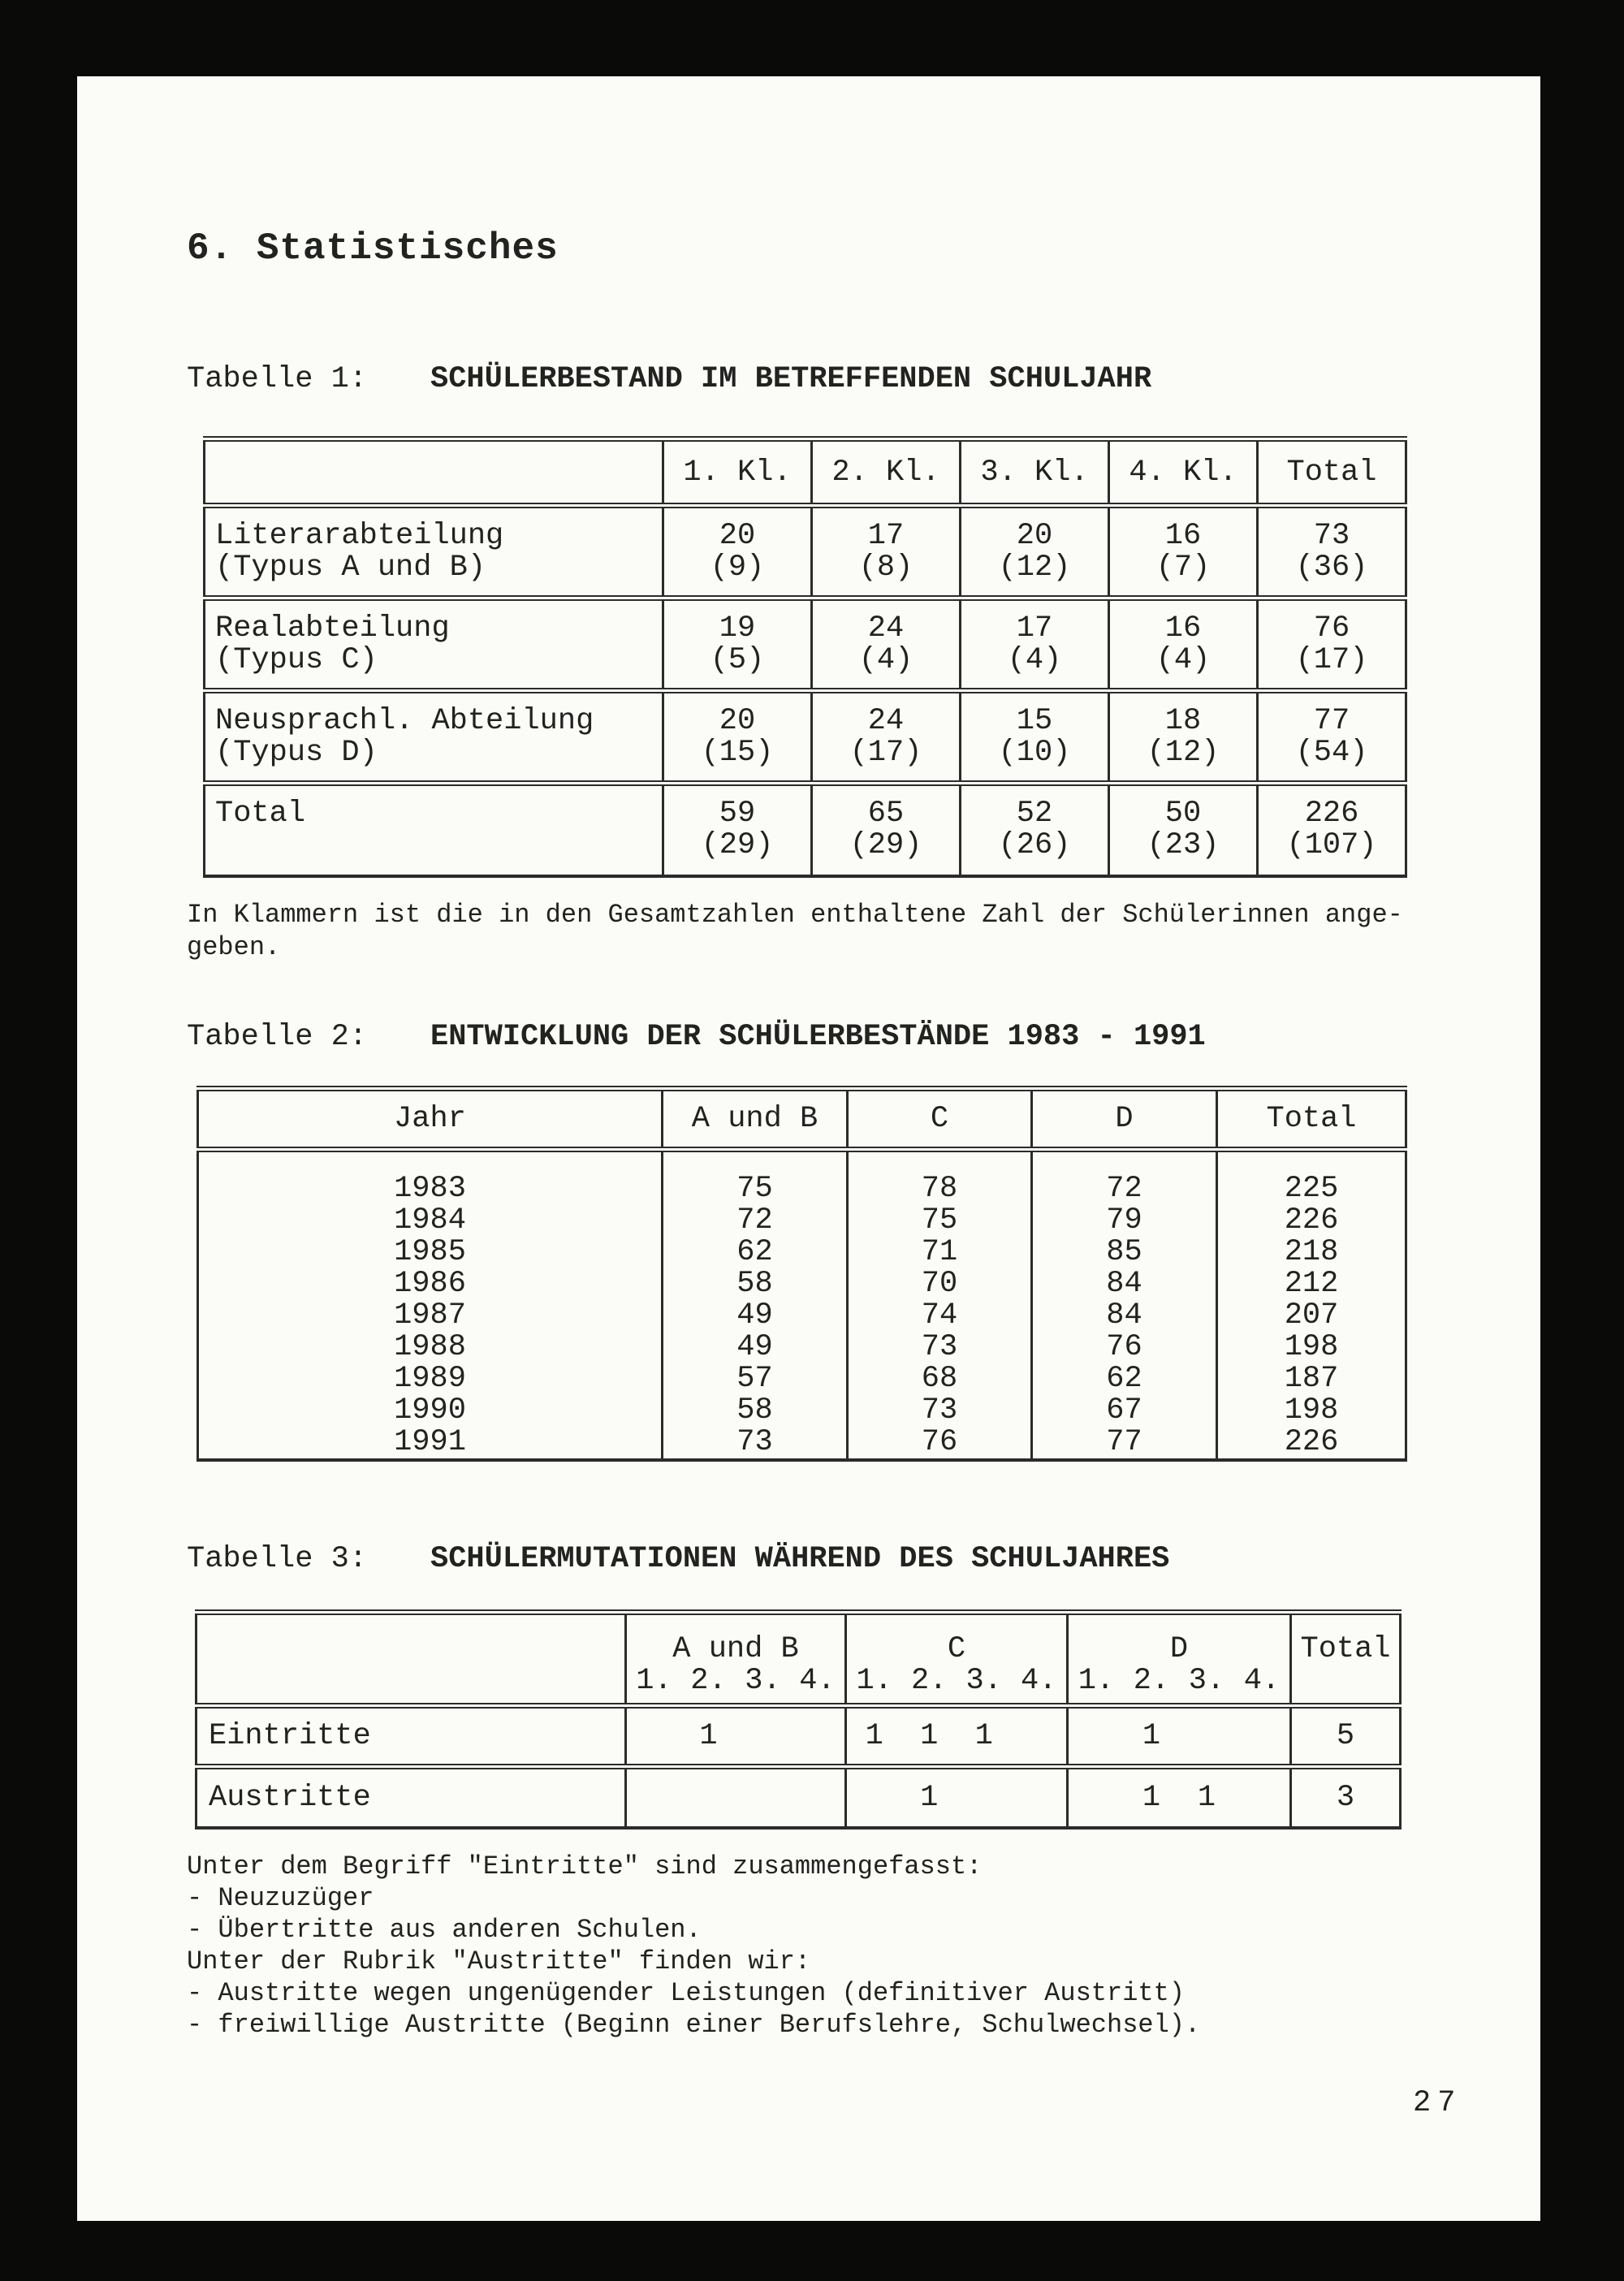 This screenshot has width=1624, height=2281. Describe the element at coordinates (1331, 472) in the screenshot. I see `table1-col-header: Total` at that location.